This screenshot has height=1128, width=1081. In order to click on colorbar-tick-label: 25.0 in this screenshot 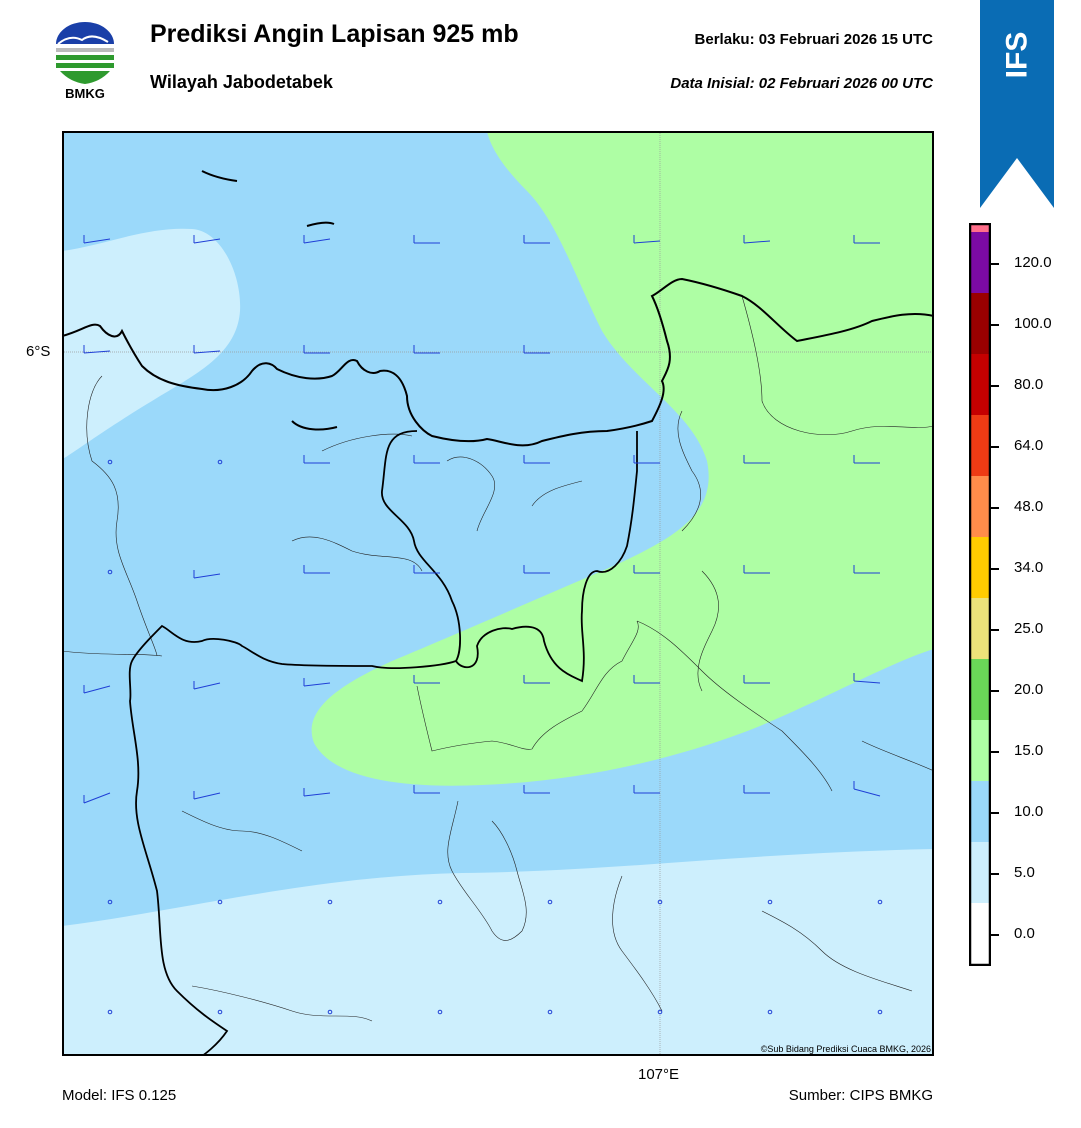, I will do `click(1029, 628)`.